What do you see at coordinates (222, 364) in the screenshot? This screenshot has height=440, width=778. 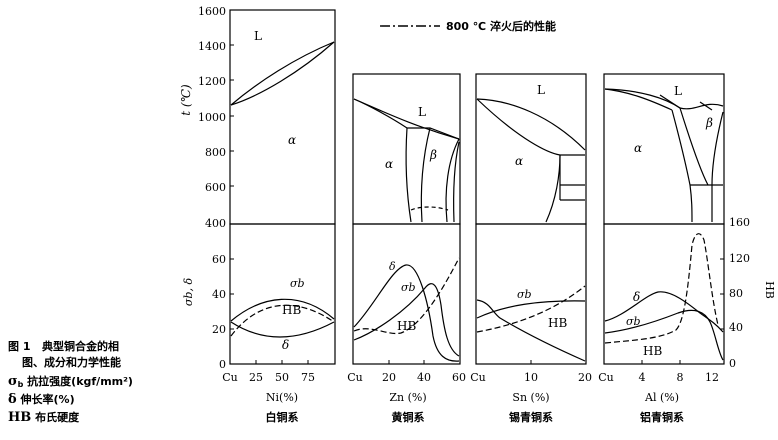 I see `prop-tick-0: 0` at bounding box center [222, 364].